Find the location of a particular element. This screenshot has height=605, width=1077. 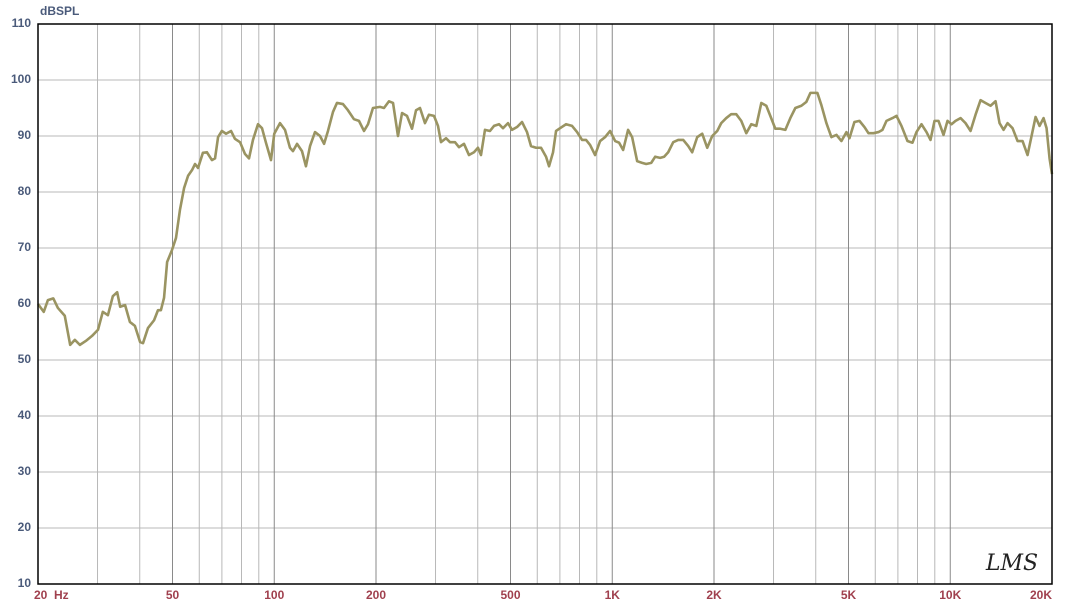

y-tick-label: 10 is located at coordinates (25, 583).